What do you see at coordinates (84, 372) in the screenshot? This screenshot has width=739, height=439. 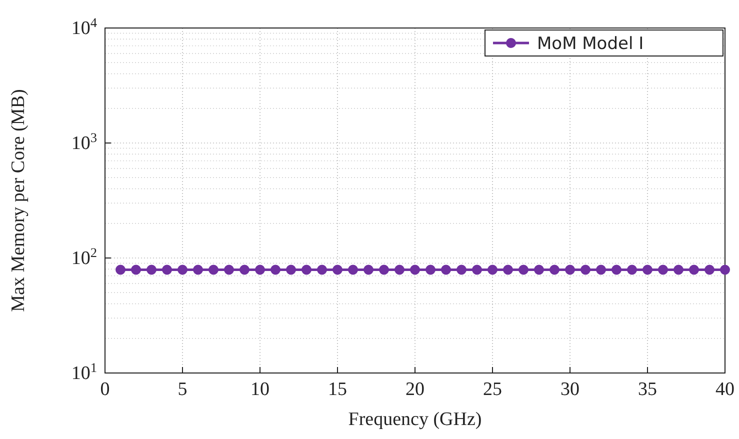 I see `y-tick-label: 10$^{1}$` at bounding box center [84, 372].